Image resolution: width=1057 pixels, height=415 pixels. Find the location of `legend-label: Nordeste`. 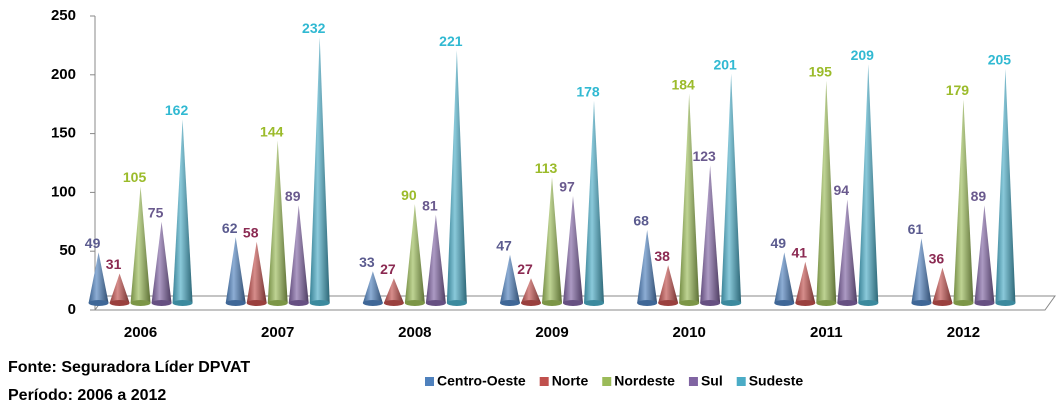

legend-label: Nordeste is located at coordinates (644, 381).